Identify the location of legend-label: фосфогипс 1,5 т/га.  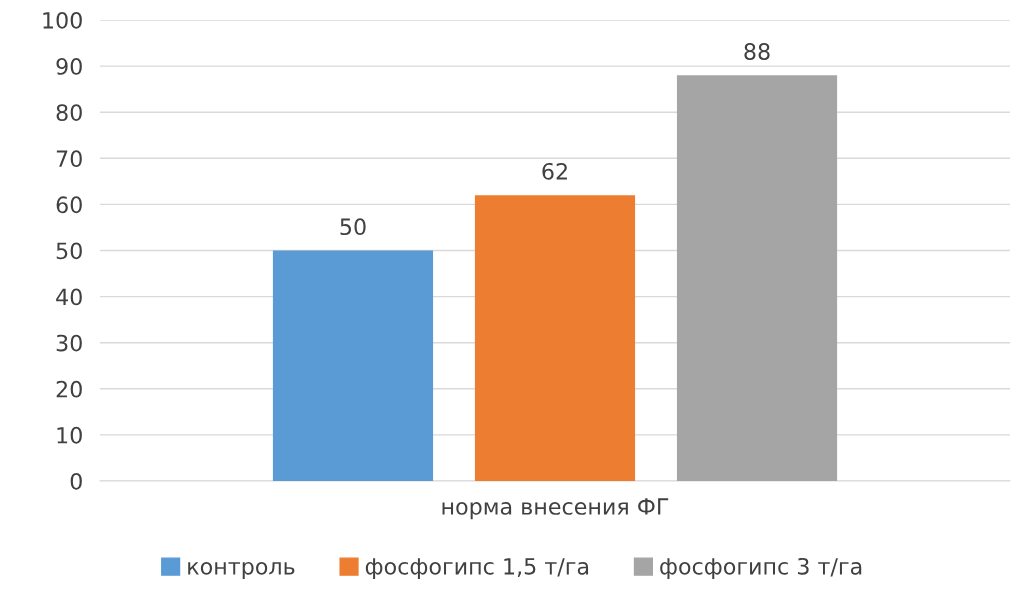
(477, 568).